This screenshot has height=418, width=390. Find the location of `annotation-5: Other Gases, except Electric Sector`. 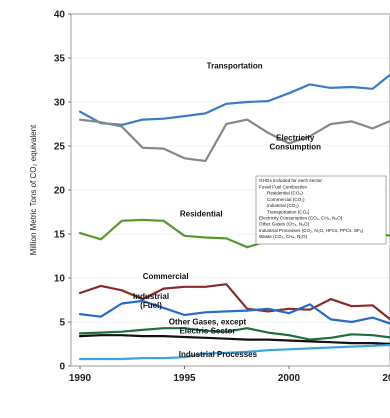

annotation-5: Other Gases, except Electric Sector is located at coordinates (208, 327).